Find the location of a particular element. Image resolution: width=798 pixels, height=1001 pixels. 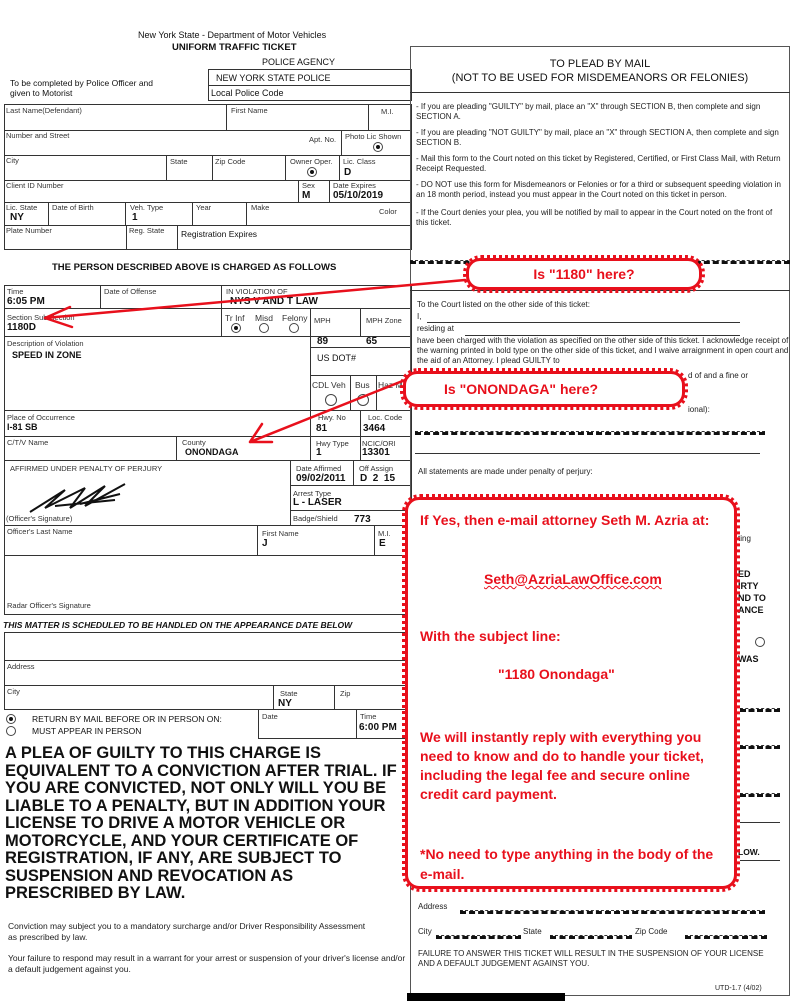

arrest-type-label: Arrest Type is located at coordinates (312, 493).